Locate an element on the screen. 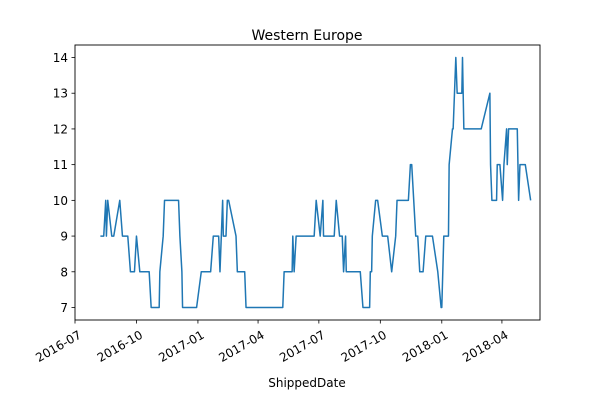 This screenshot has height=400, width=600. x-axis-label: ShippedDate is located at coordinates (306, 383).